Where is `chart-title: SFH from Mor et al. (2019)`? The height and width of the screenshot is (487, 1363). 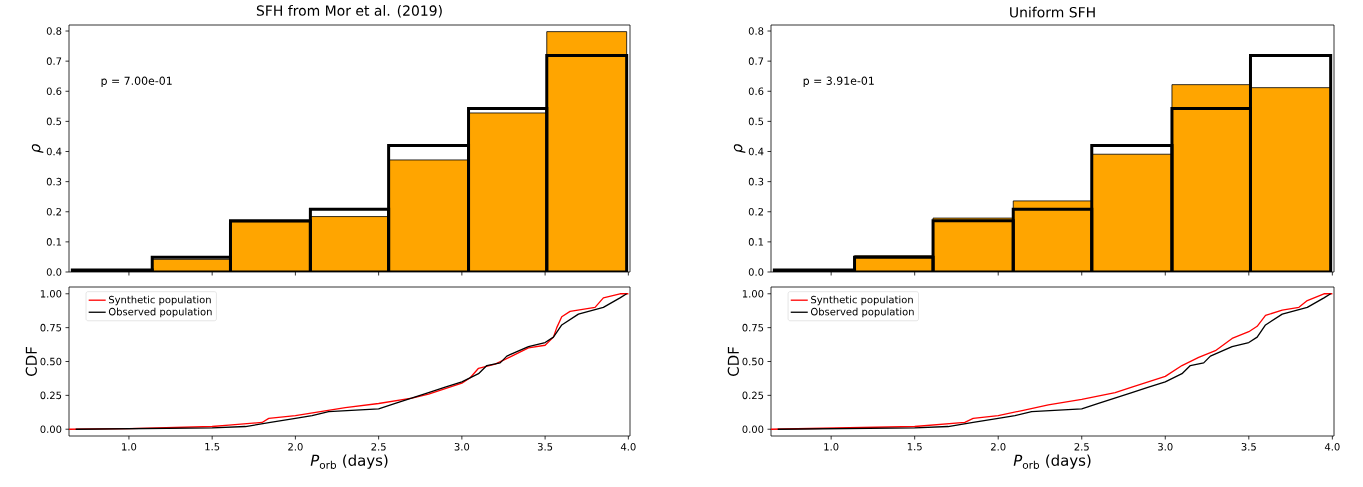
chart-title: SFH from Mor et al. (2019) is located at coordinates (349, 11).